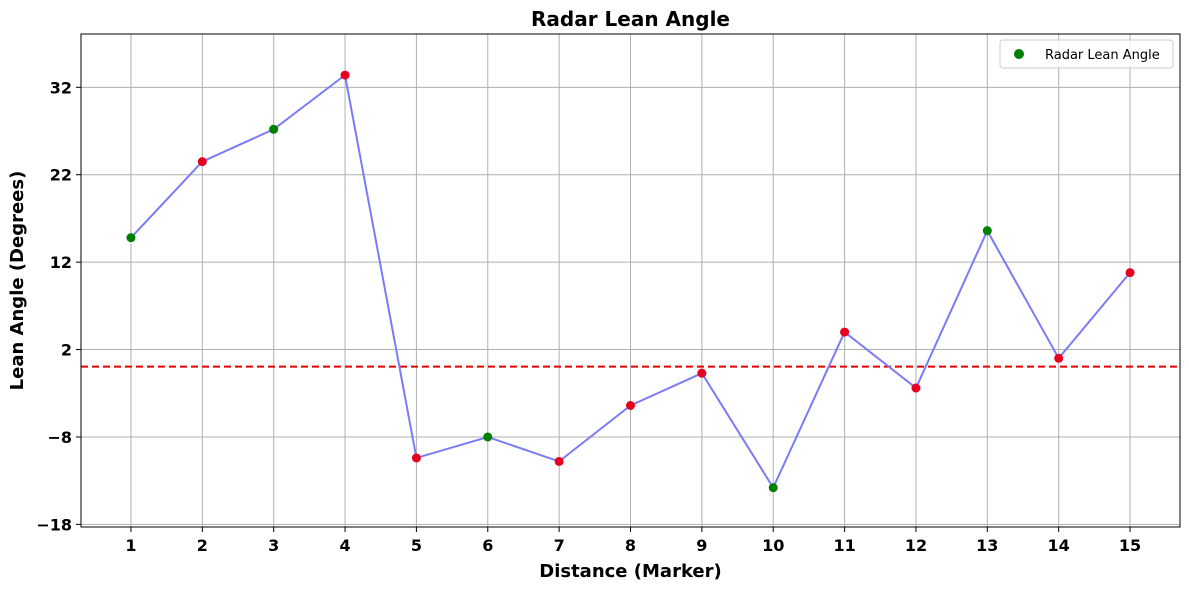 The height and width of the screenshot is (590, 1189). Describe the element at coordinates (701, 545) in the screenshot. I see `x-tick-label: 9` at that location.